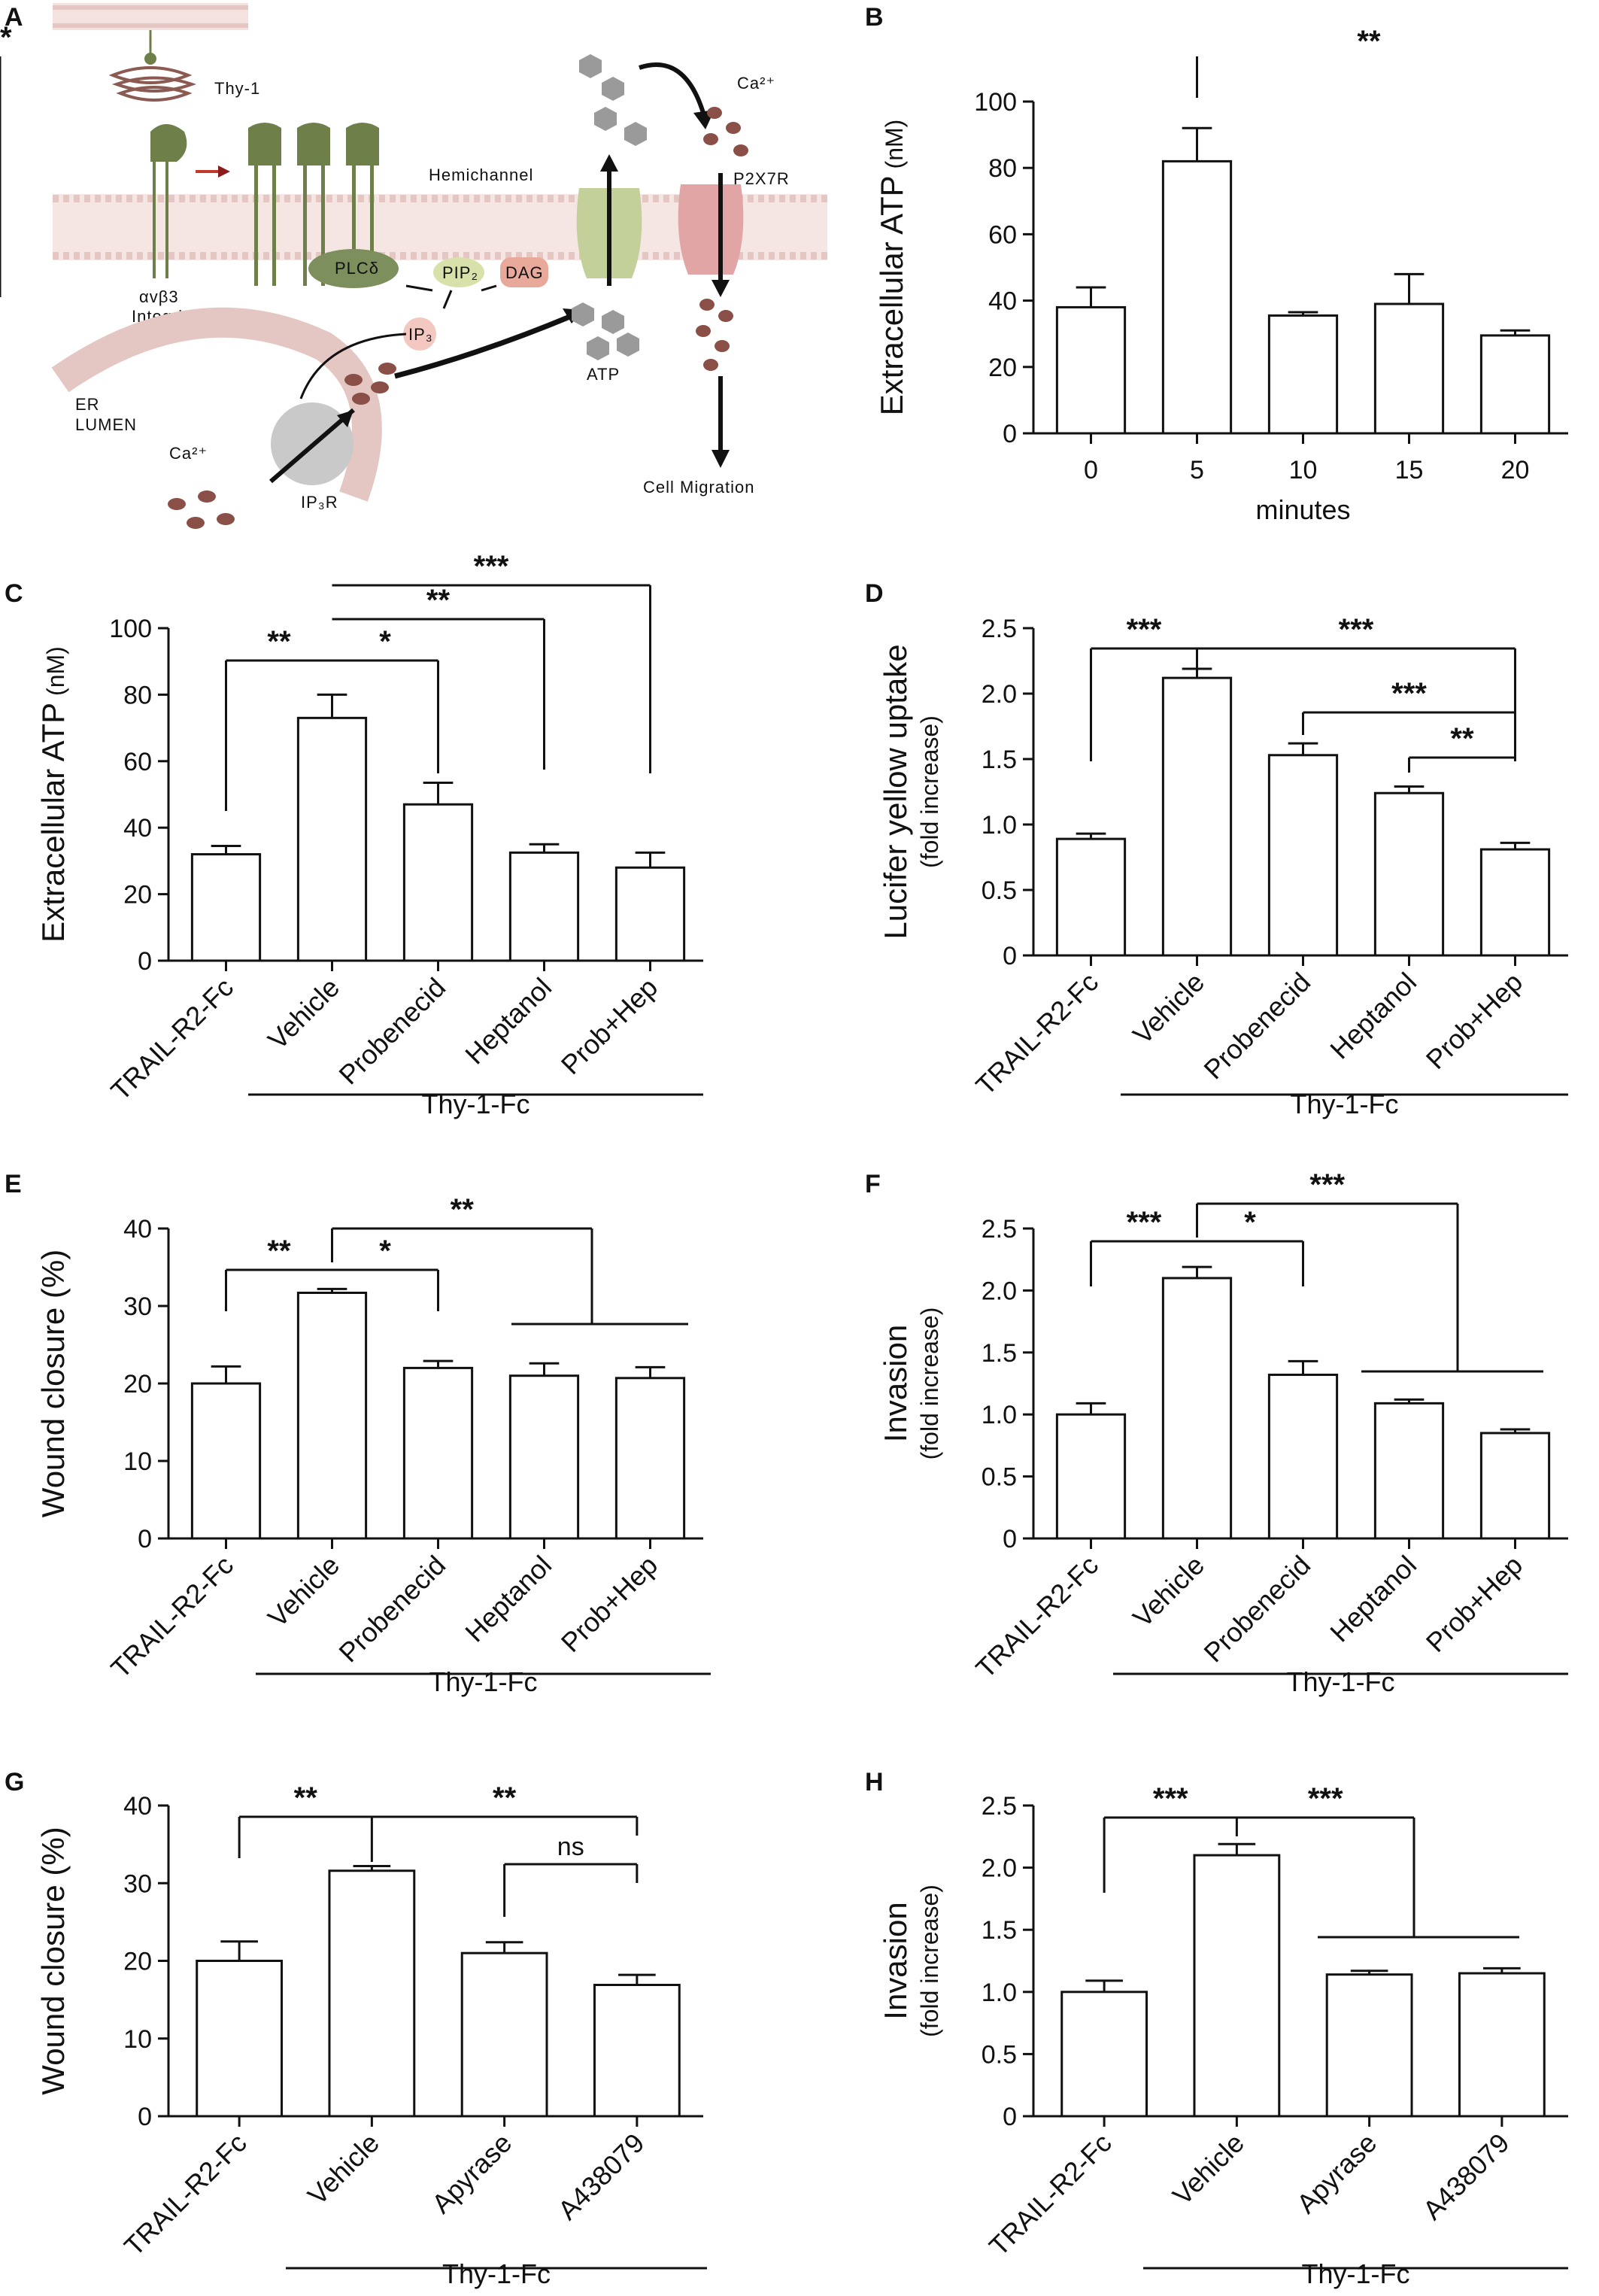 This screenshot has width=1599, height=2296. What do you see at coordinates (87, 405) in the screenshot?
I see `er-label: ER` at bounding box center [87, 405].